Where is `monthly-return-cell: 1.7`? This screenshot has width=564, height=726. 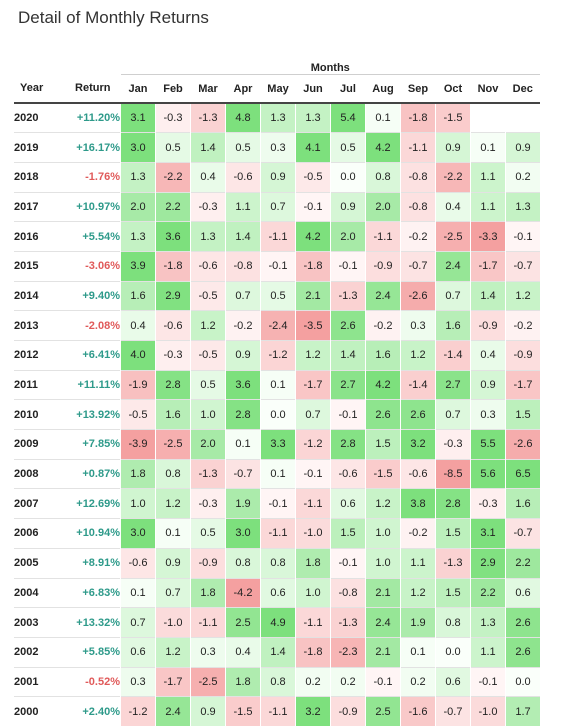 monthly-return-cell: 1.7 is located at coordinates (522, 711).